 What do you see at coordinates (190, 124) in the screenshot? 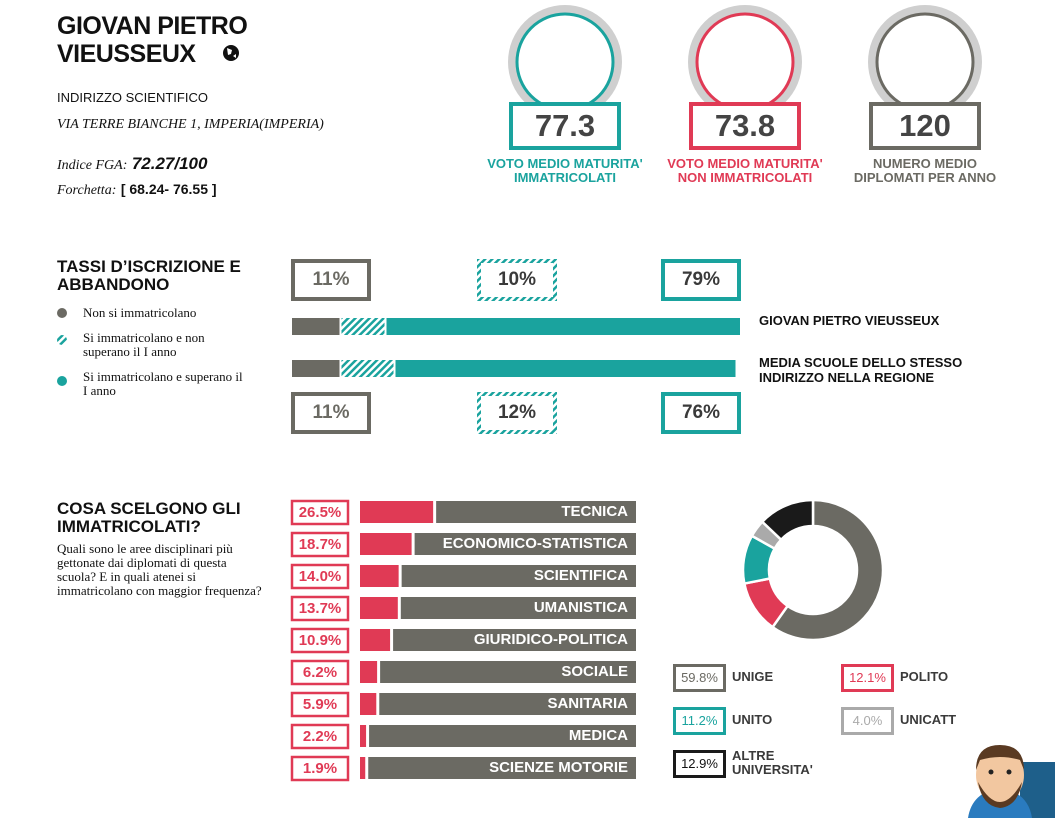
I see `school-address: VIA TERRE BIANCHE 1, IMPERIA(IMPERIA)` at bounding box center [190, 124].